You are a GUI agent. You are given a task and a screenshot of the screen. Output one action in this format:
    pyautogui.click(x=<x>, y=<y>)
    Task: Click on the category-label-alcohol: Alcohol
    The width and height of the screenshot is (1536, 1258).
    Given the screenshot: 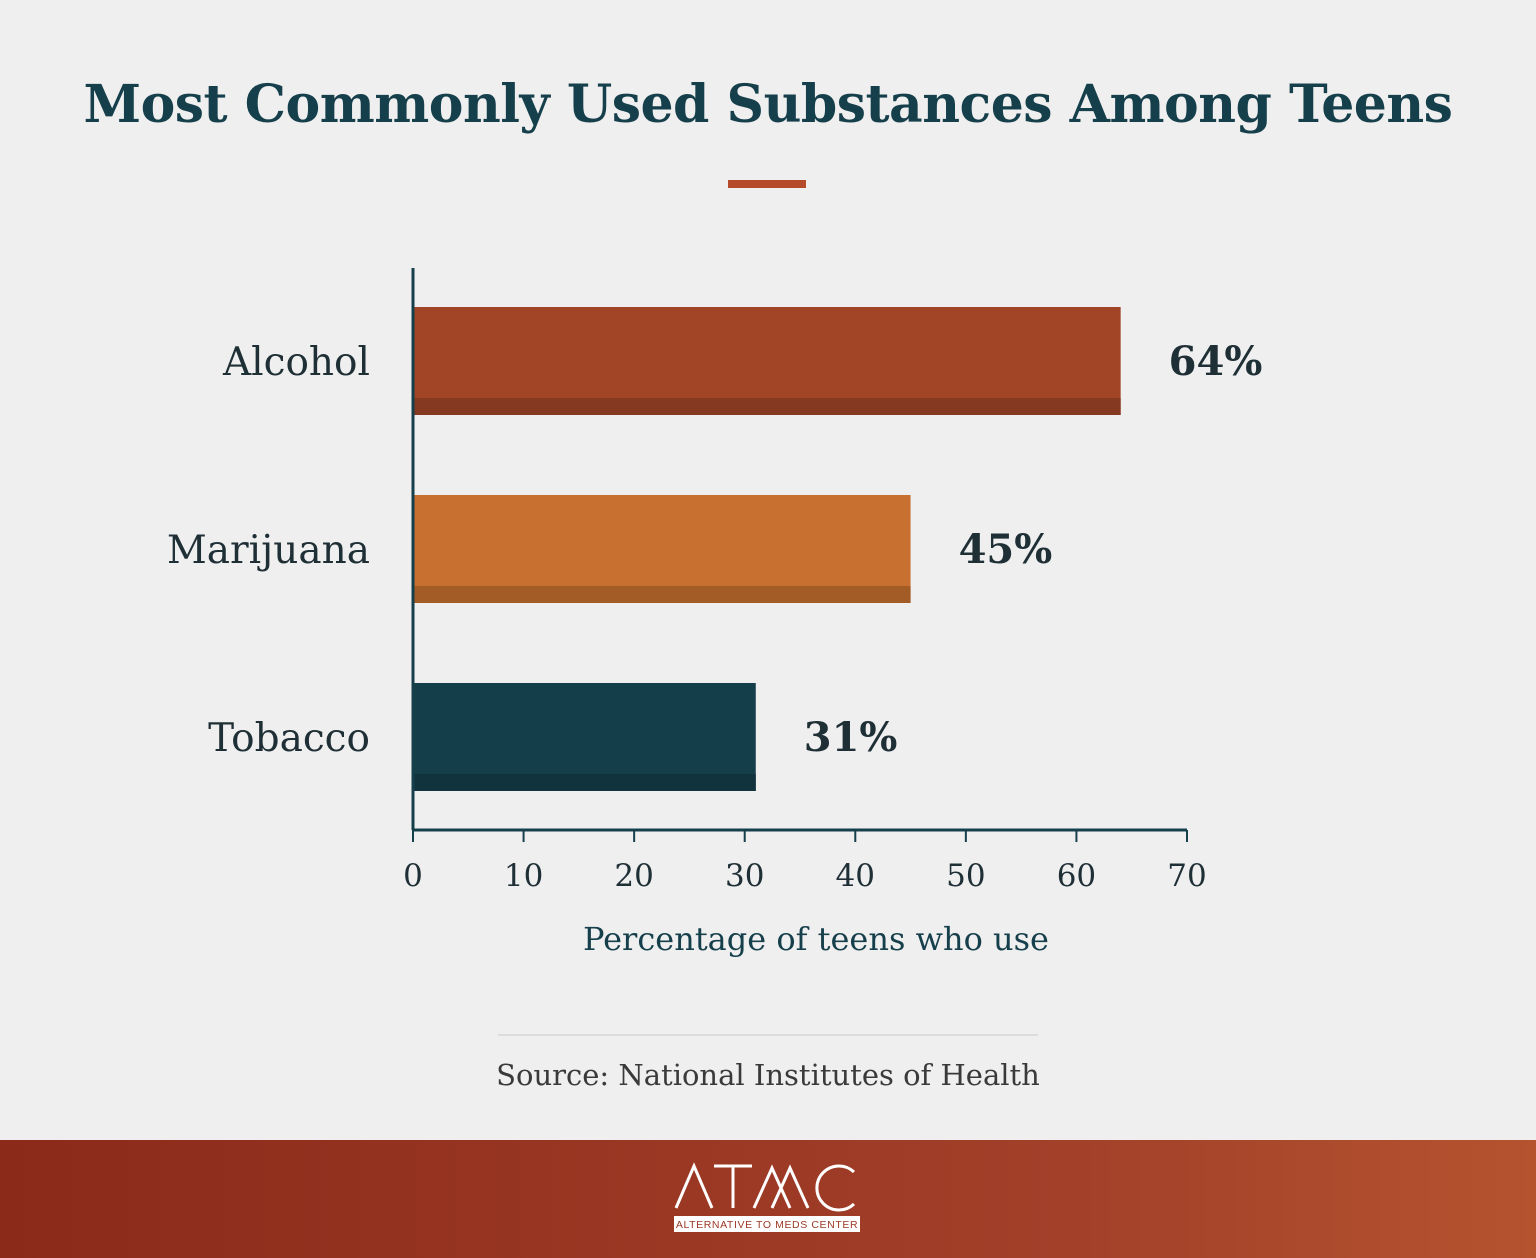 What is the action you would take?
    pyautogui.click(x=296, y=362)
    